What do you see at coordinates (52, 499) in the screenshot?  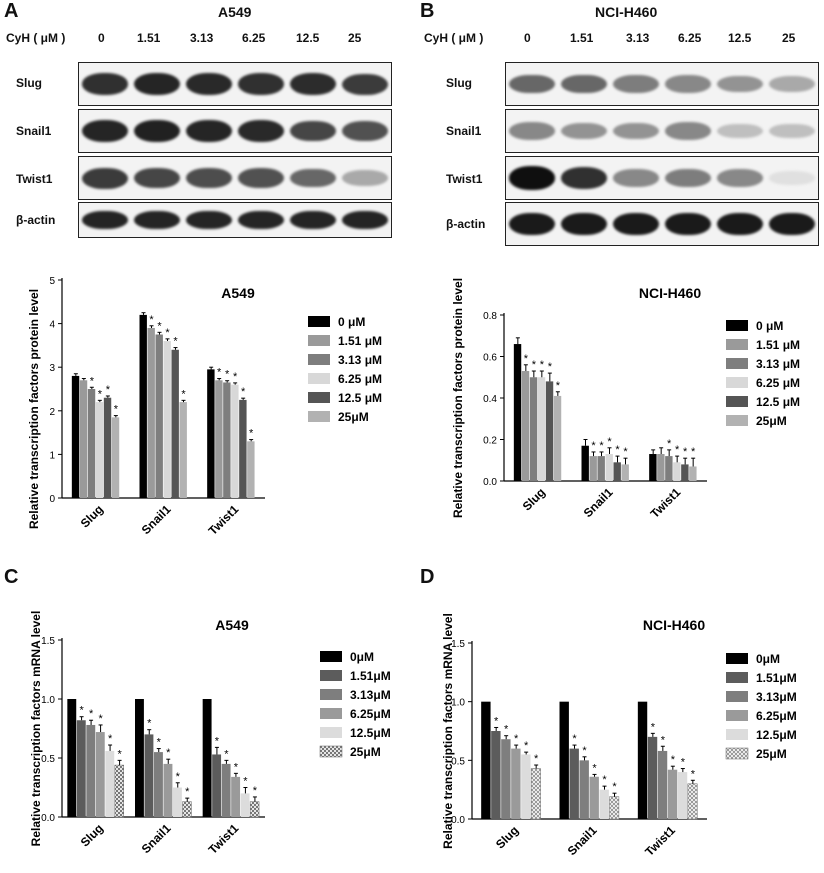 I see `y-tick-label: 0` at bounding box center [52, 499].